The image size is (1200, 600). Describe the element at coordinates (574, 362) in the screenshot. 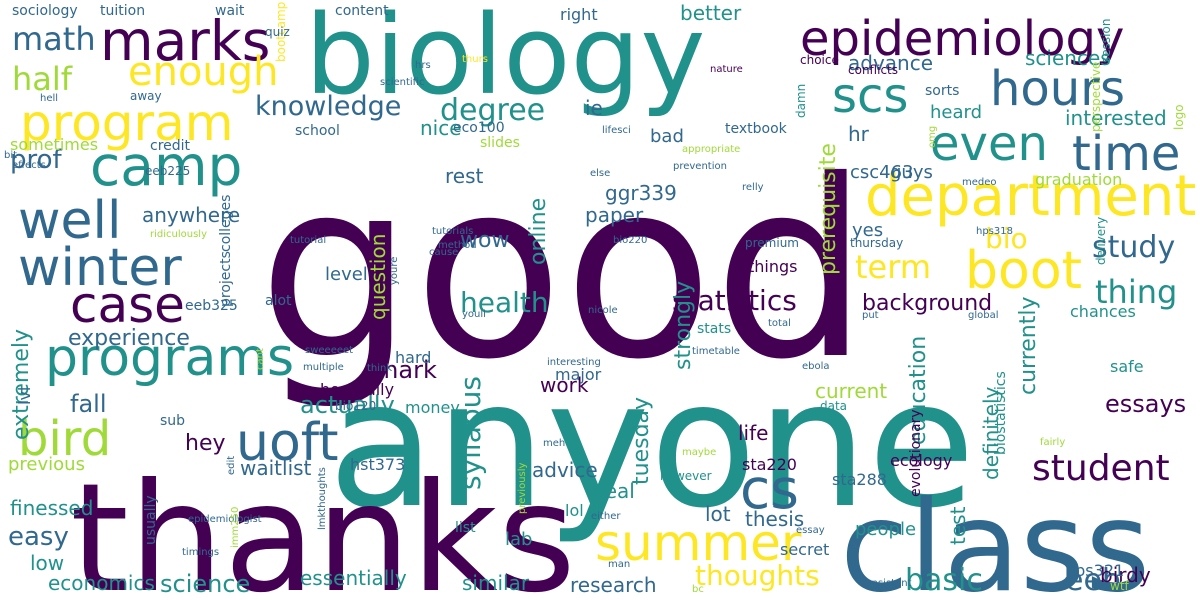

I see `cloud-word: interesting` at that location.